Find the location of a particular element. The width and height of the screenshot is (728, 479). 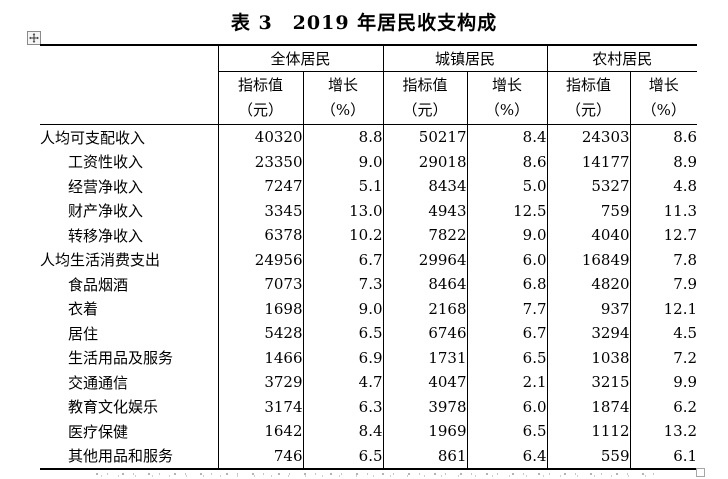

cell-value: 1038 is located at coordinates (588, 357).